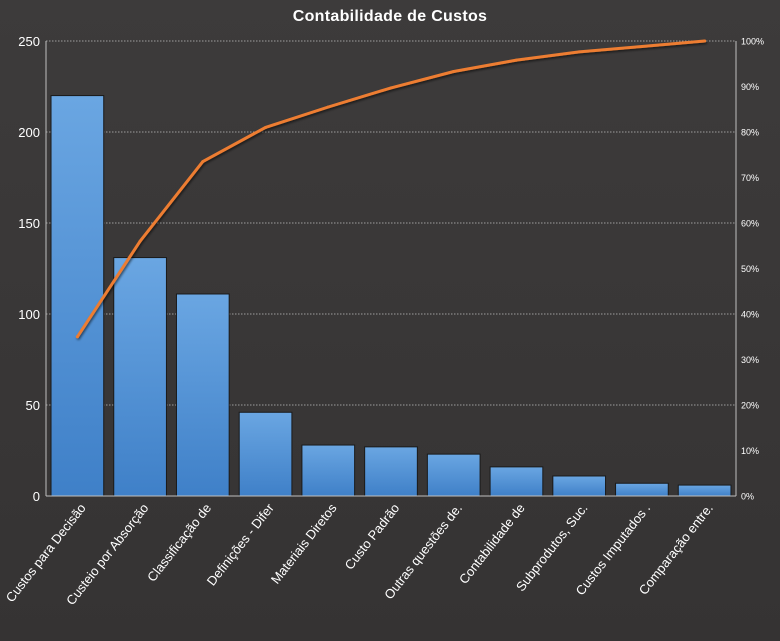 This screenshot has width=780, height=641. Describe the element at coordinates (372, 537) in the screenshot. I see `x-tick-label: Custo Padrão` at that location.